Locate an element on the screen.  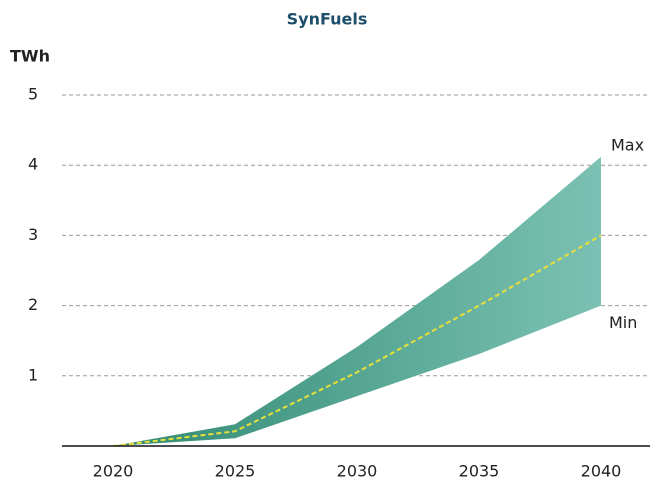
y-tick-label: 4 is located at coordinates (33, 164).